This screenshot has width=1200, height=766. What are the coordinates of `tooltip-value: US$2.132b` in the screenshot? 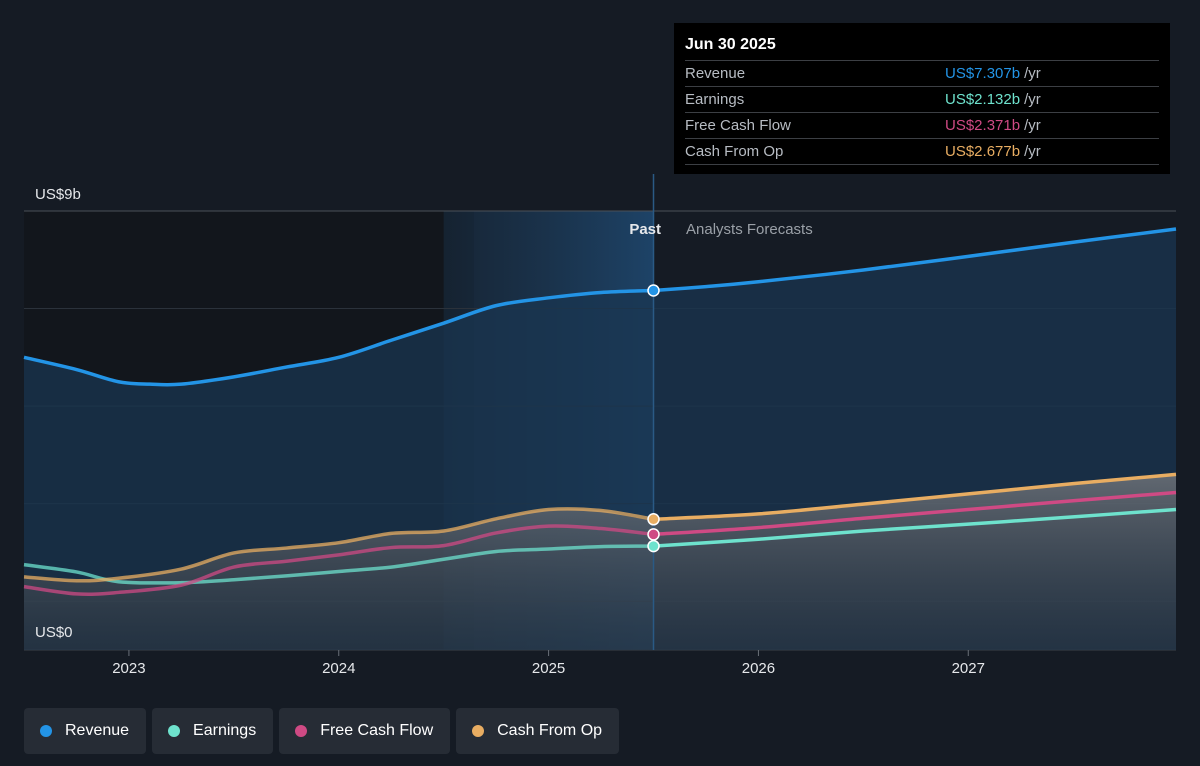 It's located at (983, 99).